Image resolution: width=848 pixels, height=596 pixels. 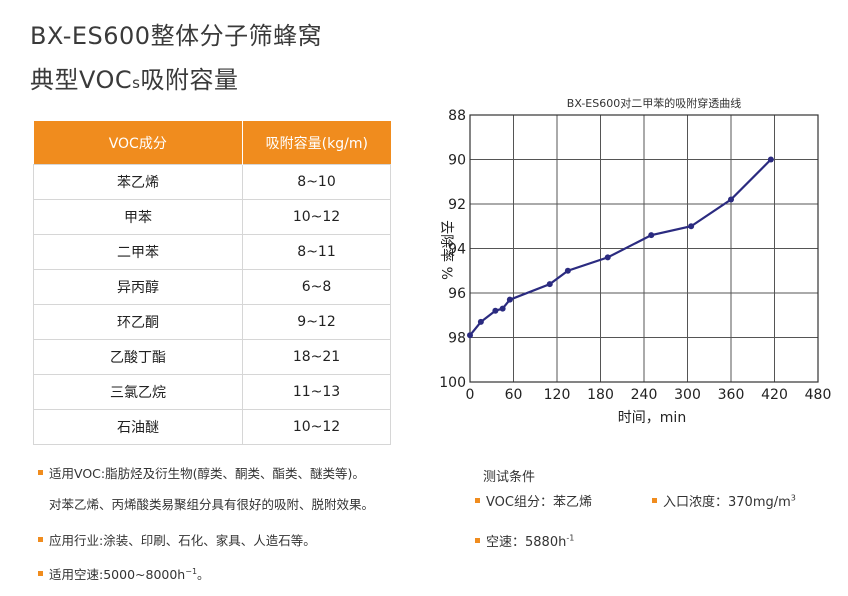 I want to click on capacity-cell: 18~21, so click(x=316, y=357).